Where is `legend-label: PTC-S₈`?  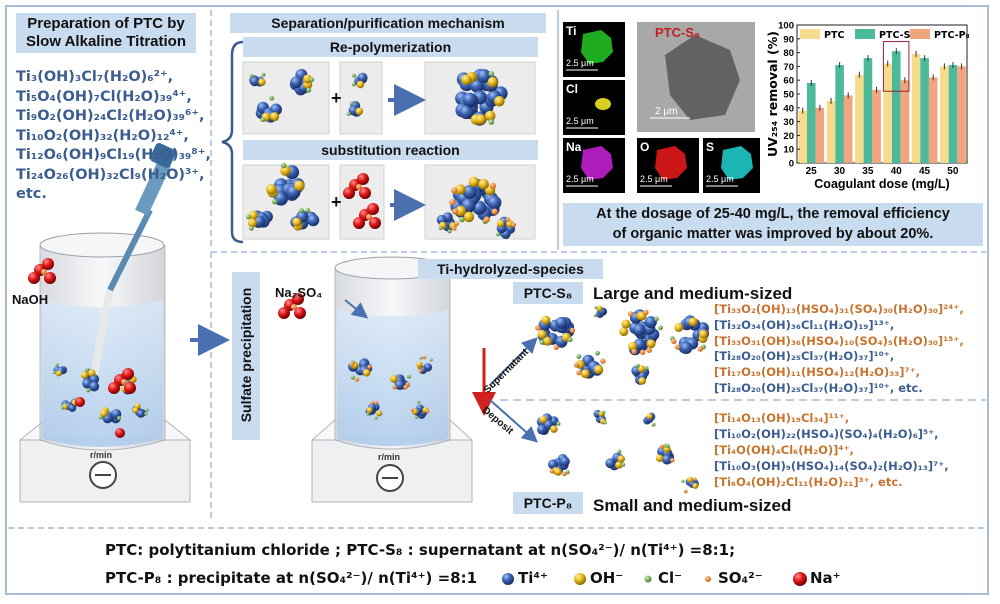 legend-label: PTC-S₈ is located at coordinates (897, 35).